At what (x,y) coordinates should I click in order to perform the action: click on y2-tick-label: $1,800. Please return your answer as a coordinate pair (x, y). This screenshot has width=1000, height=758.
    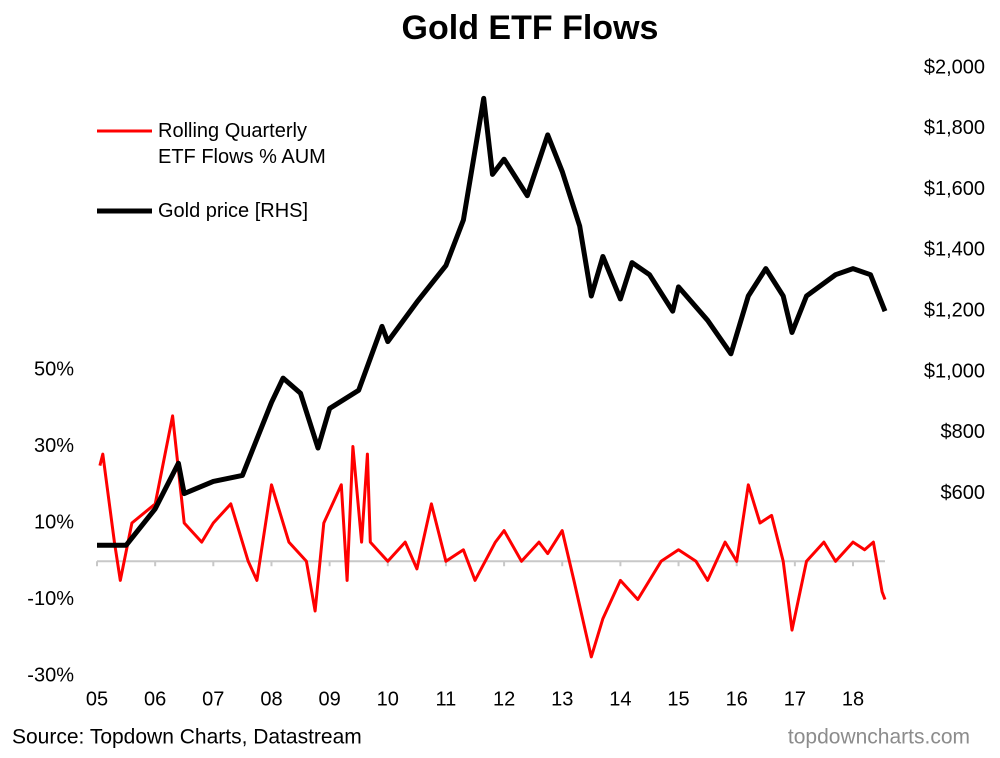
    Looking at the image, I should click on (954, 128).